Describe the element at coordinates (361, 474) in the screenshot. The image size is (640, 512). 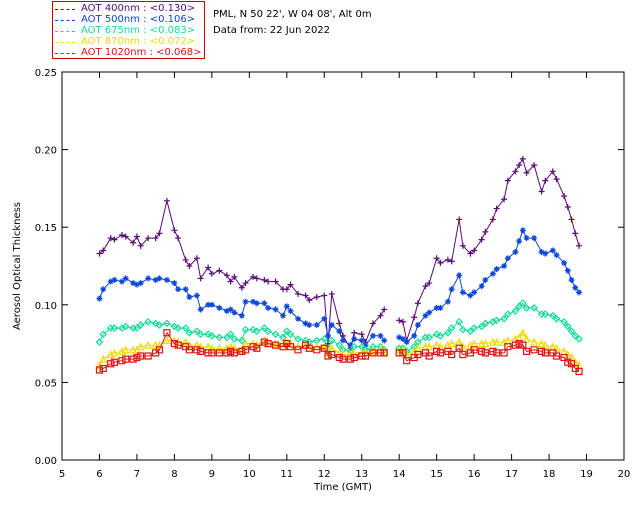
I see `x-tick-label: 13` at that location.